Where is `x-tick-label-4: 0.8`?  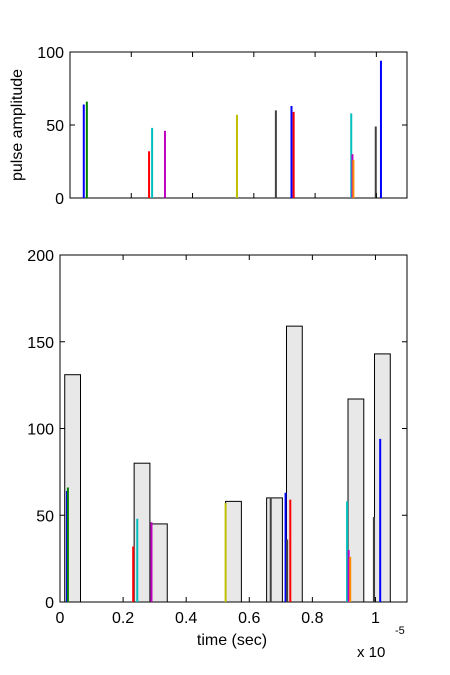
x-tick-label-4: 0.8 is located at coordinates (312, 618).